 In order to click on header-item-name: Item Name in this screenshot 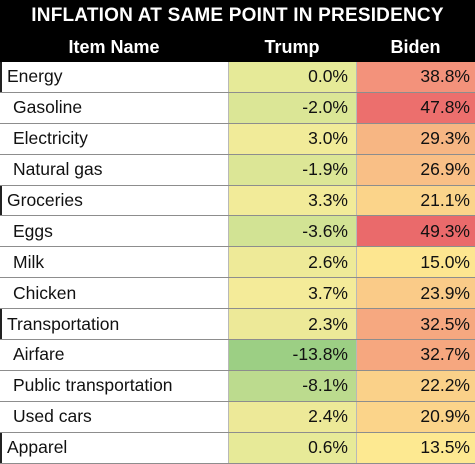, I will do `click(114, 46)`.